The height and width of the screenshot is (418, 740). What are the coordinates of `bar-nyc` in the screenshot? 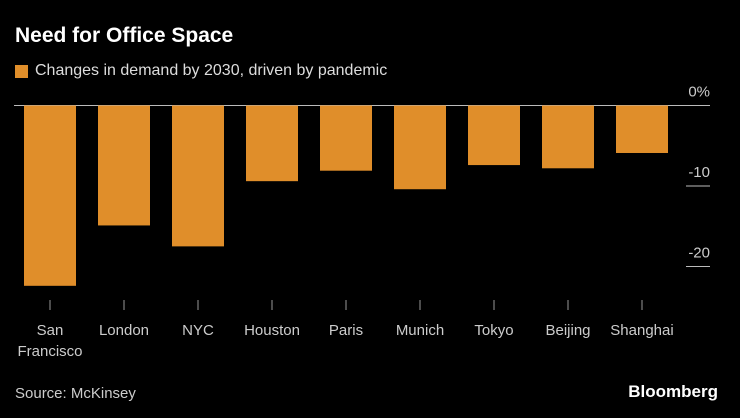 It's located at (198, 176).